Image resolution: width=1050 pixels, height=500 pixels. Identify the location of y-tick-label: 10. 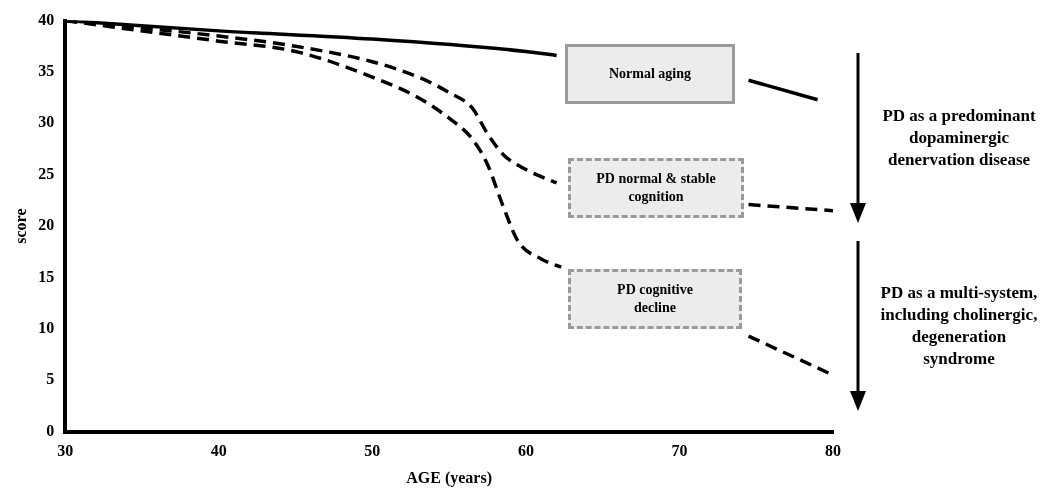
(46, 327).